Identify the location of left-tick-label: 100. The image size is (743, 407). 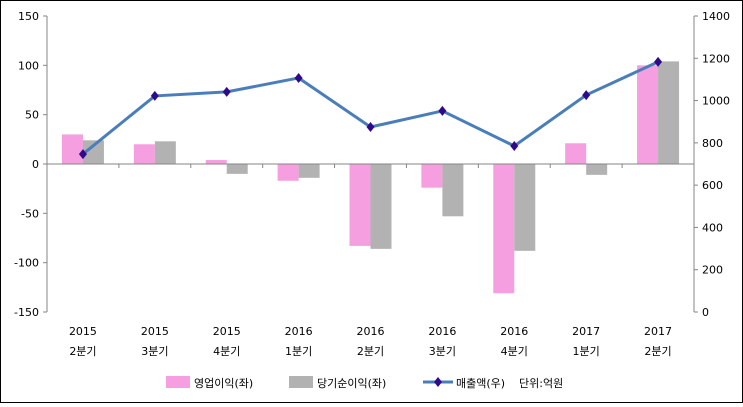
(28, 65).